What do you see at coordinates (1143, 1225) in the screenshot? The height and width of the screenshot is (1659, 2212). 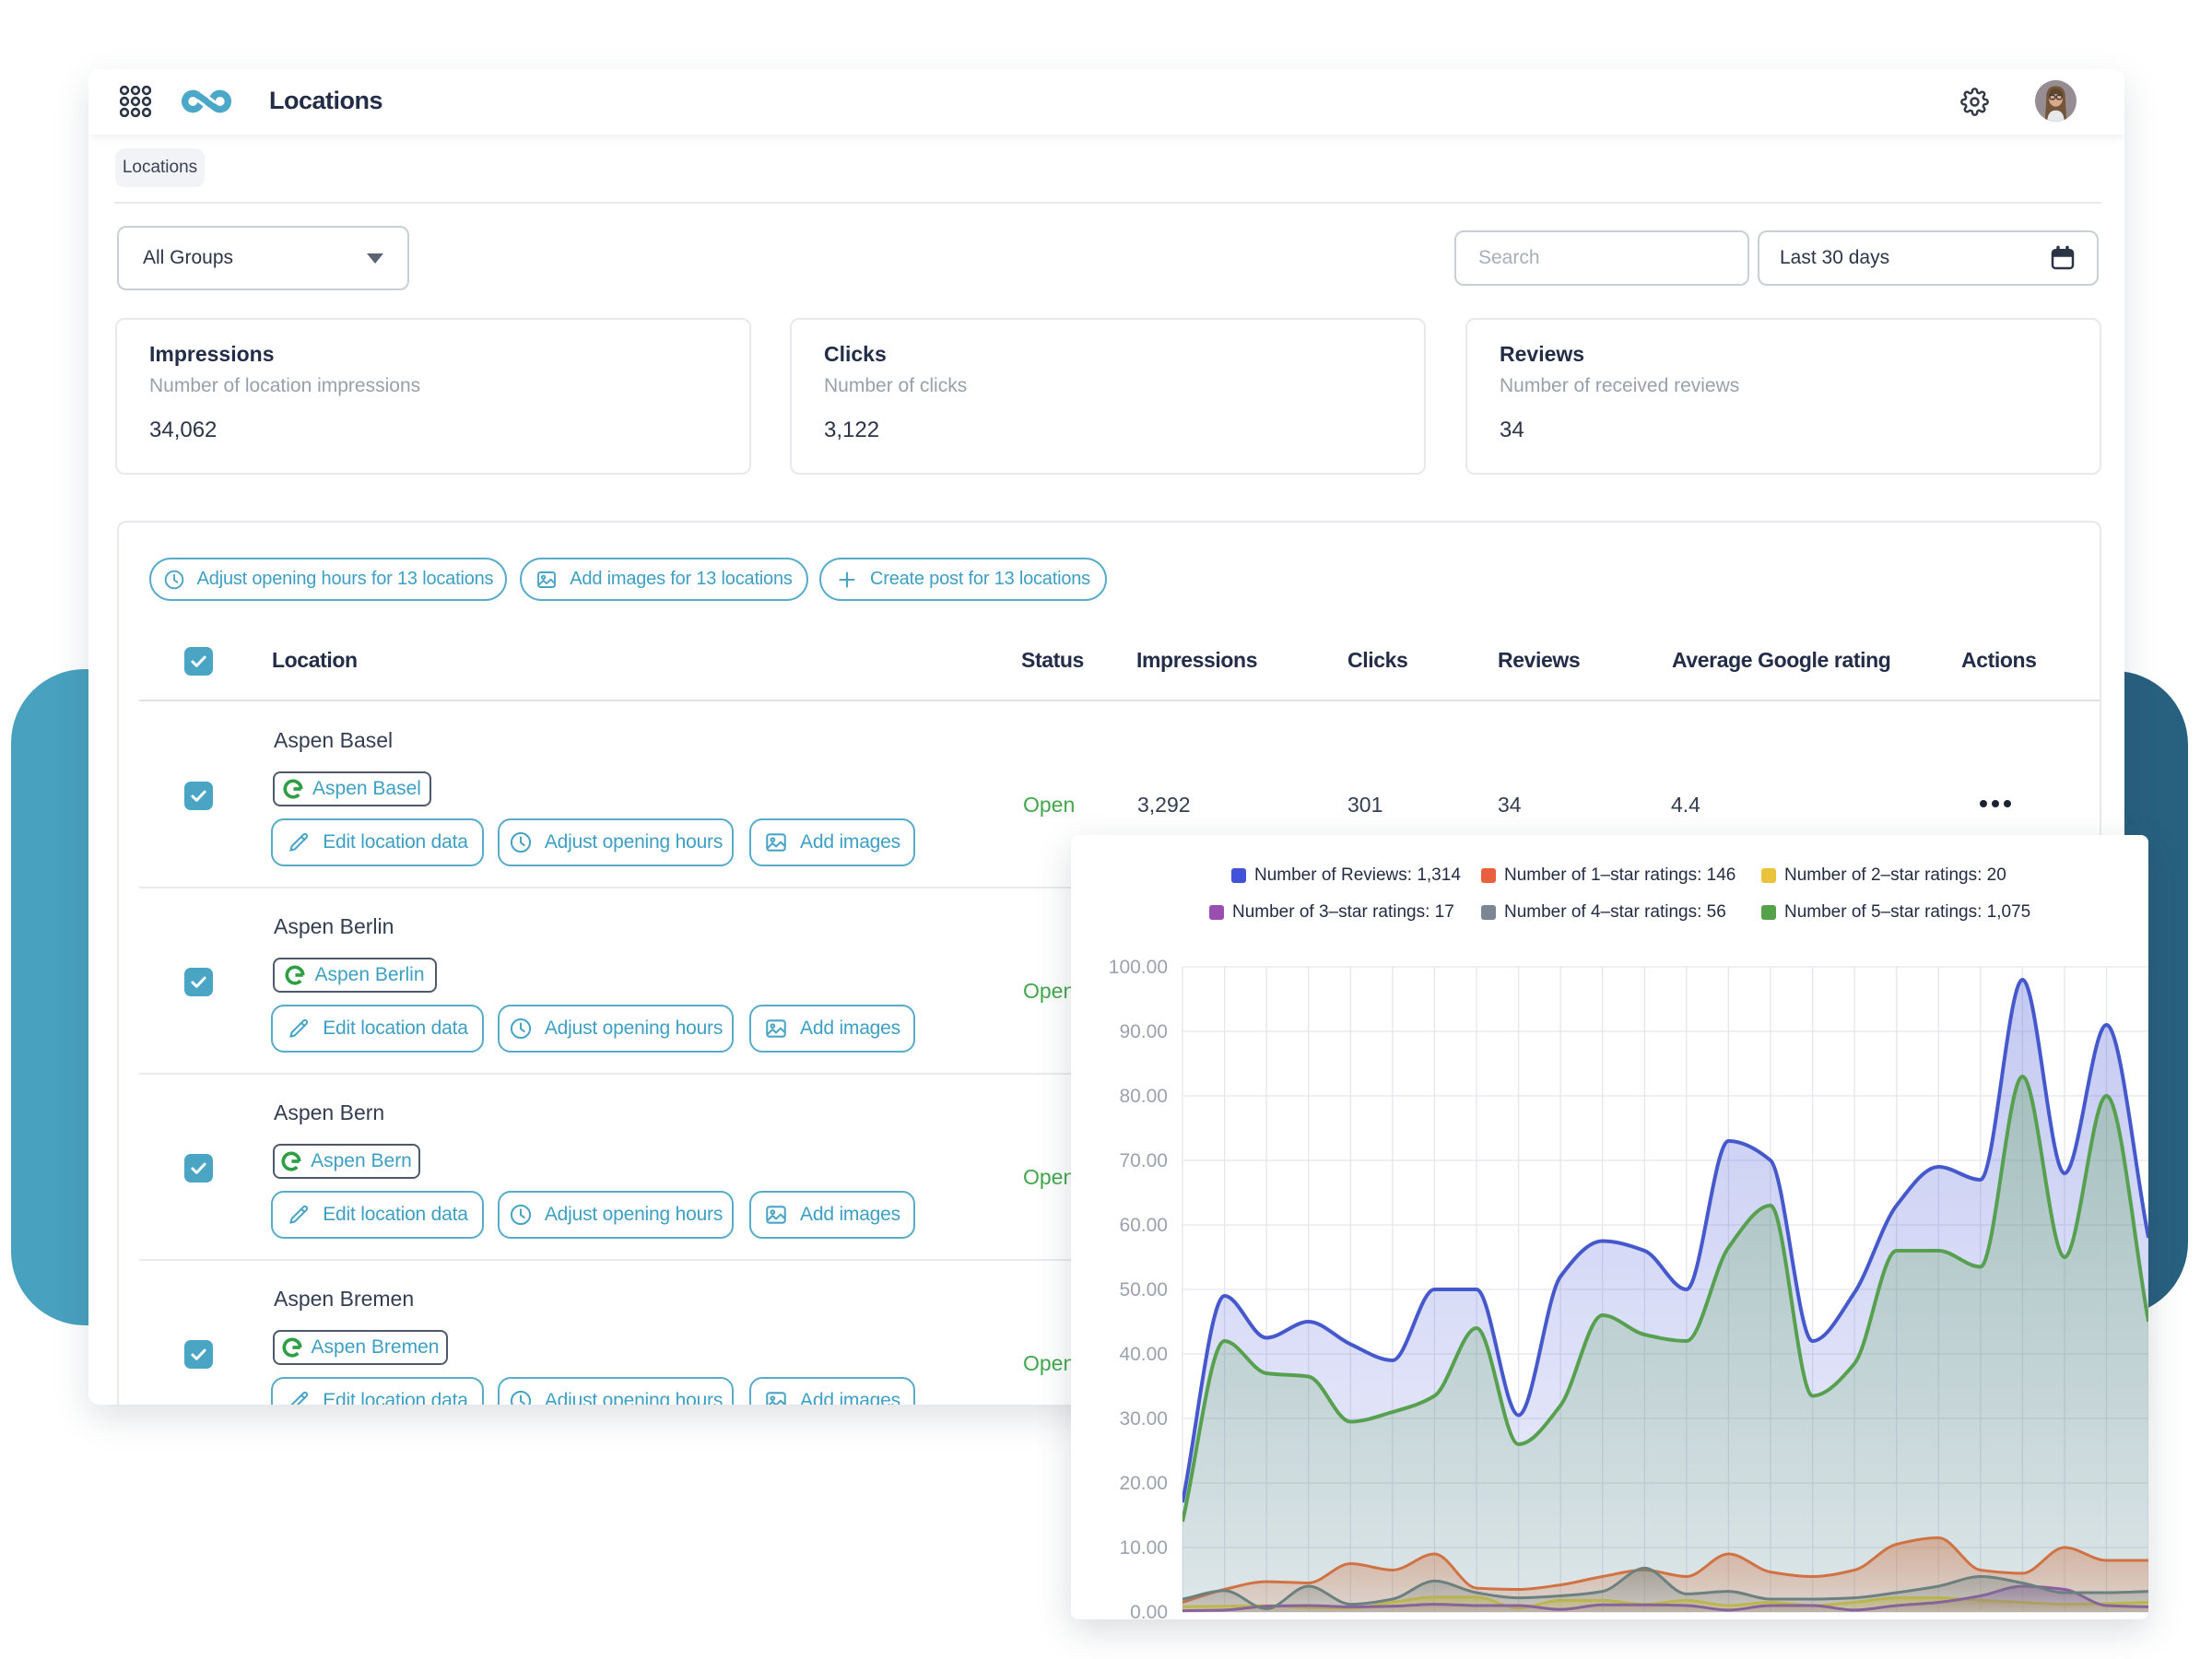 I see `svg-text: 60.00` at bounding box center [1143, 1225].